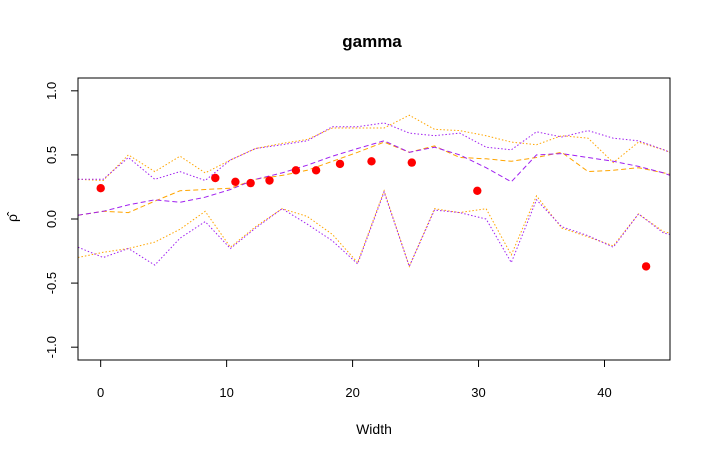 The height and width of the screenshot is (459, 710). I want to click on x-tick-label-30: 30, so click(478, 392).